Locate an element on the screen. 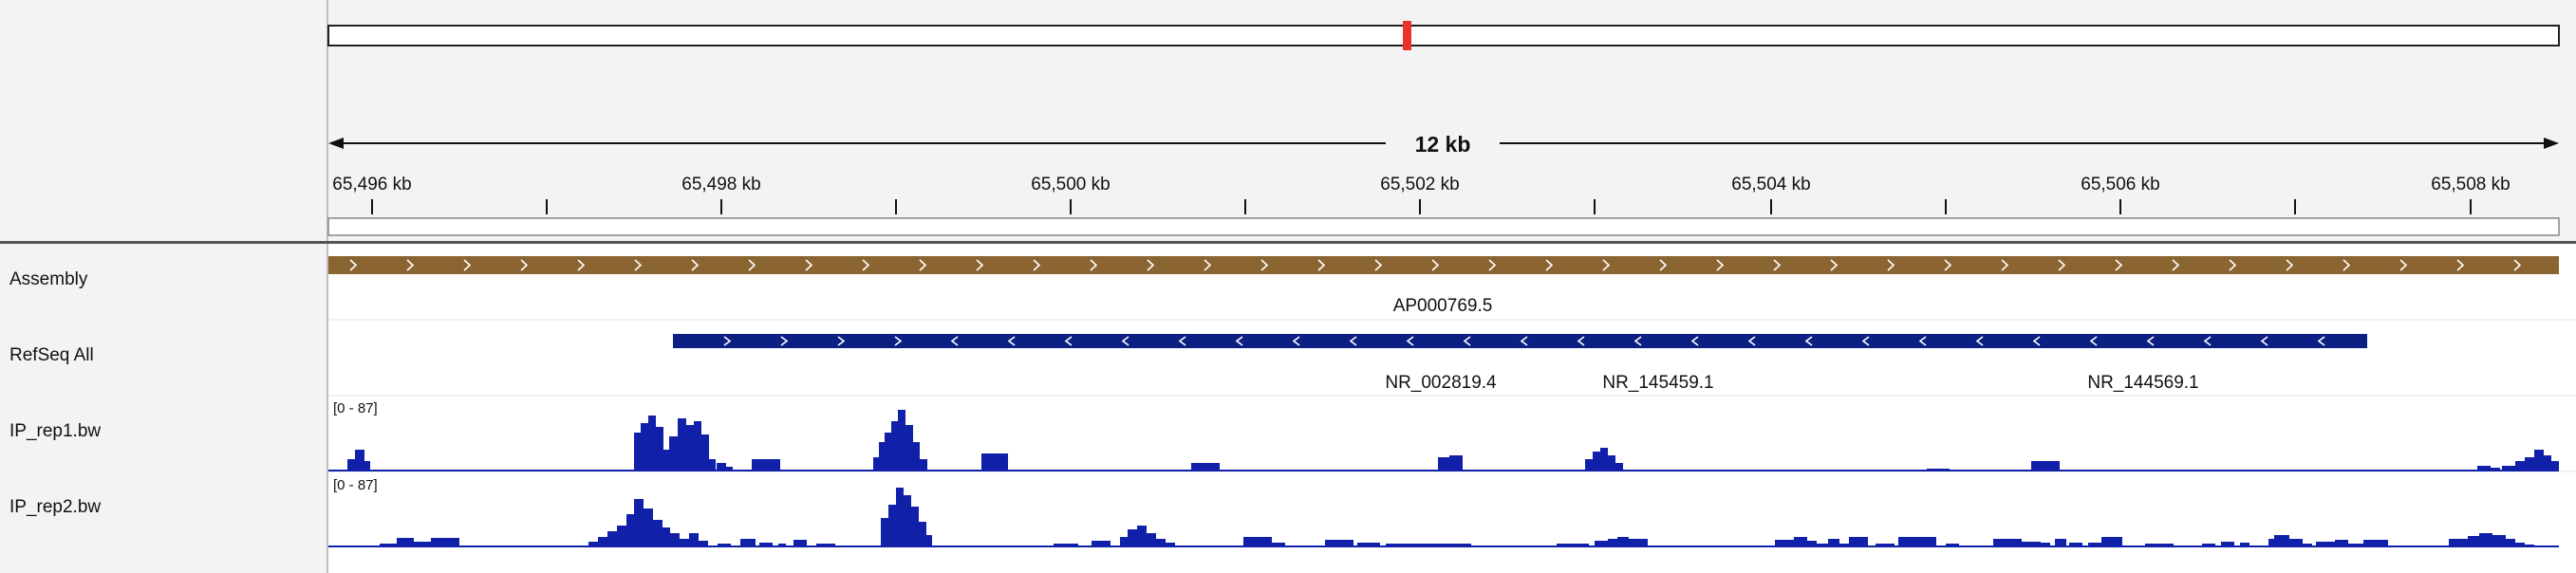 Image resolution: width=2576 pixels, height=573 pixels. tick-label: 65,508 kb is located at coordinates (2470, 184).